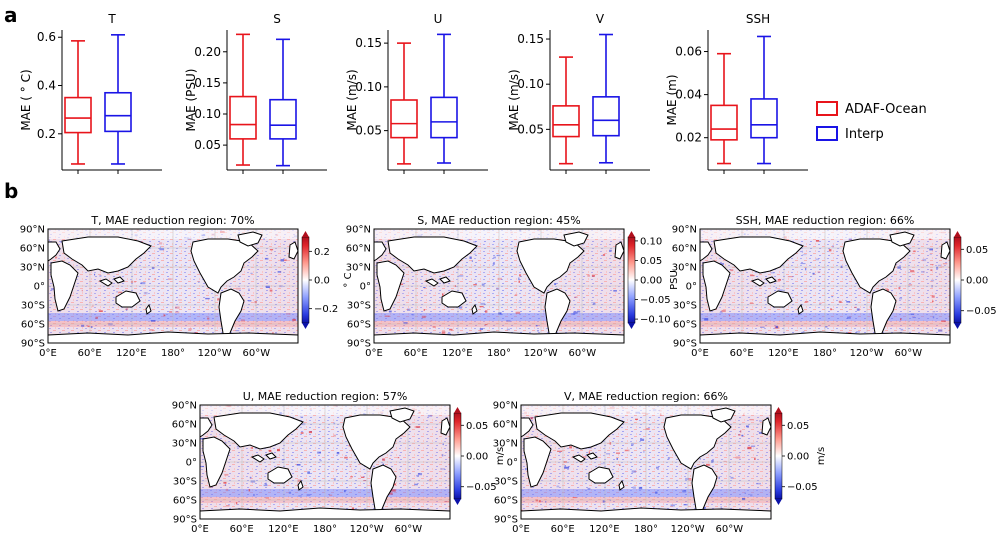  Describe the element at coordinates (185, 482) in the screenshot. I see `lat-tick-label: 30°S` at that location.